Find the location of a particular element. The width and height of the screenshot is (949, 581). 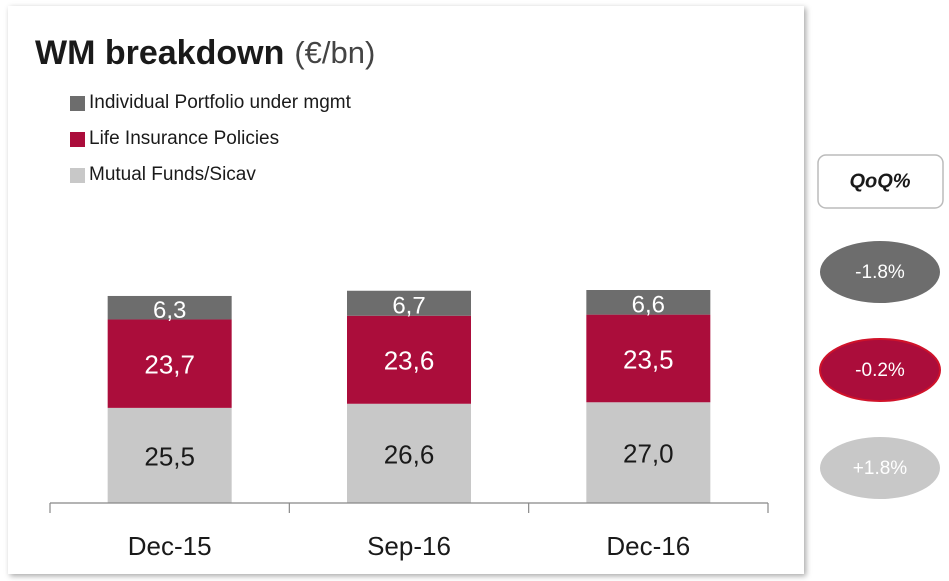

qoq-label: -1.8% is located at coordinates (880, 272).